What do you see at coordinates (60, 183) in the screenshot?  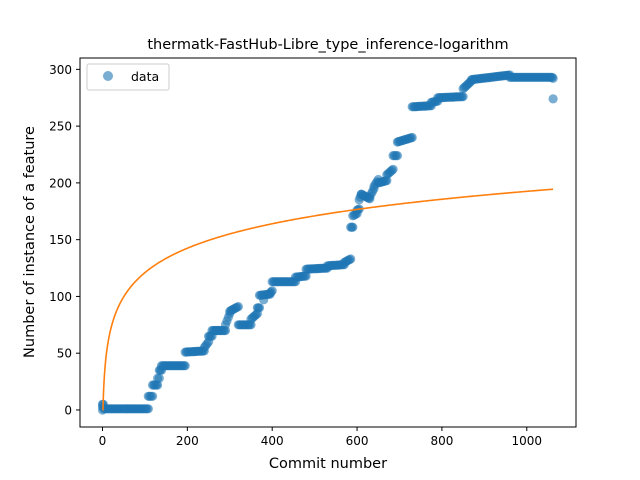 I see `y-tick-label: 200` at bounding box center [60, 183].